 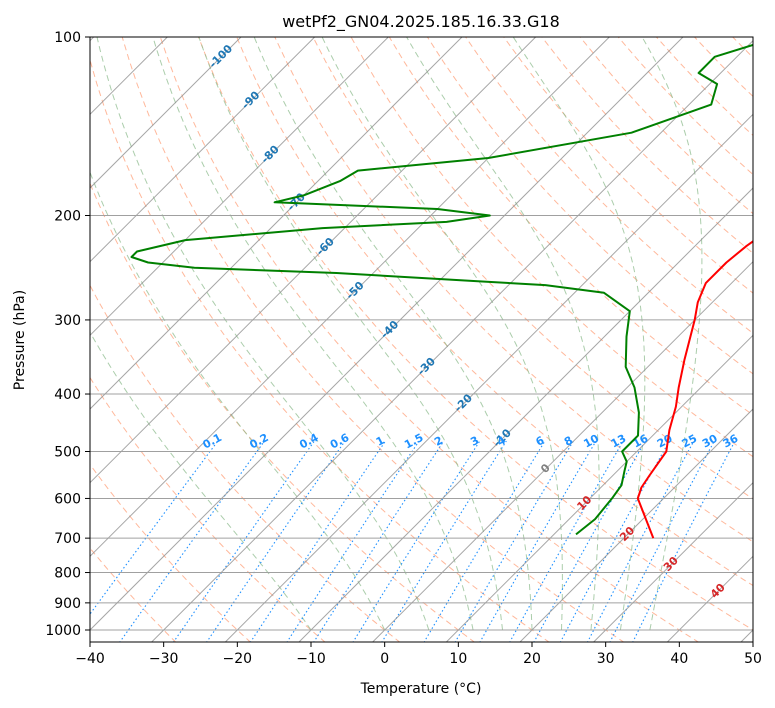 I want to click on mixing-ratio-label: 13, so click(x=619, y=441).